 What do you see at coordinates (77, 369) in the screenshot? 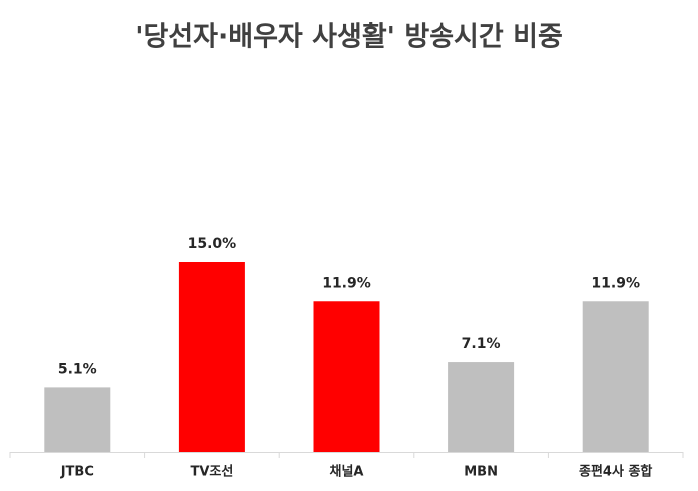
I see `value-label: 5.1%` at bounding box center [77, 369].